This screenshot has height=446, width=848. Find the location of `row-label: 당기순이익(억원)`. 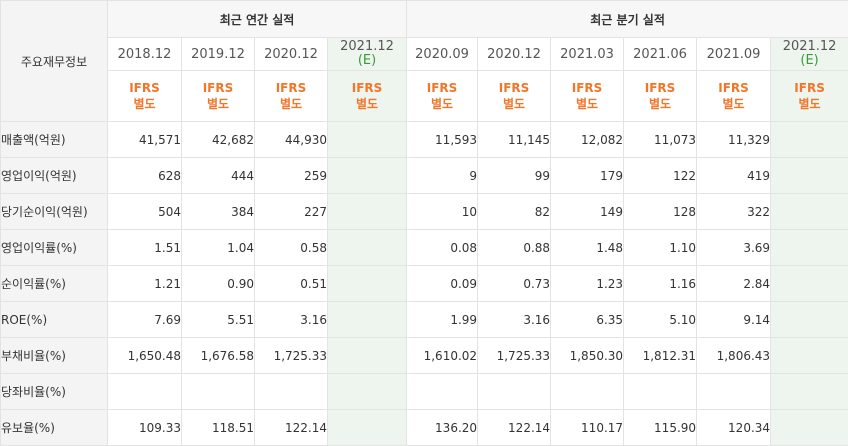

row-label: 당기순이익(억원) is located at coordinates (54, 212).